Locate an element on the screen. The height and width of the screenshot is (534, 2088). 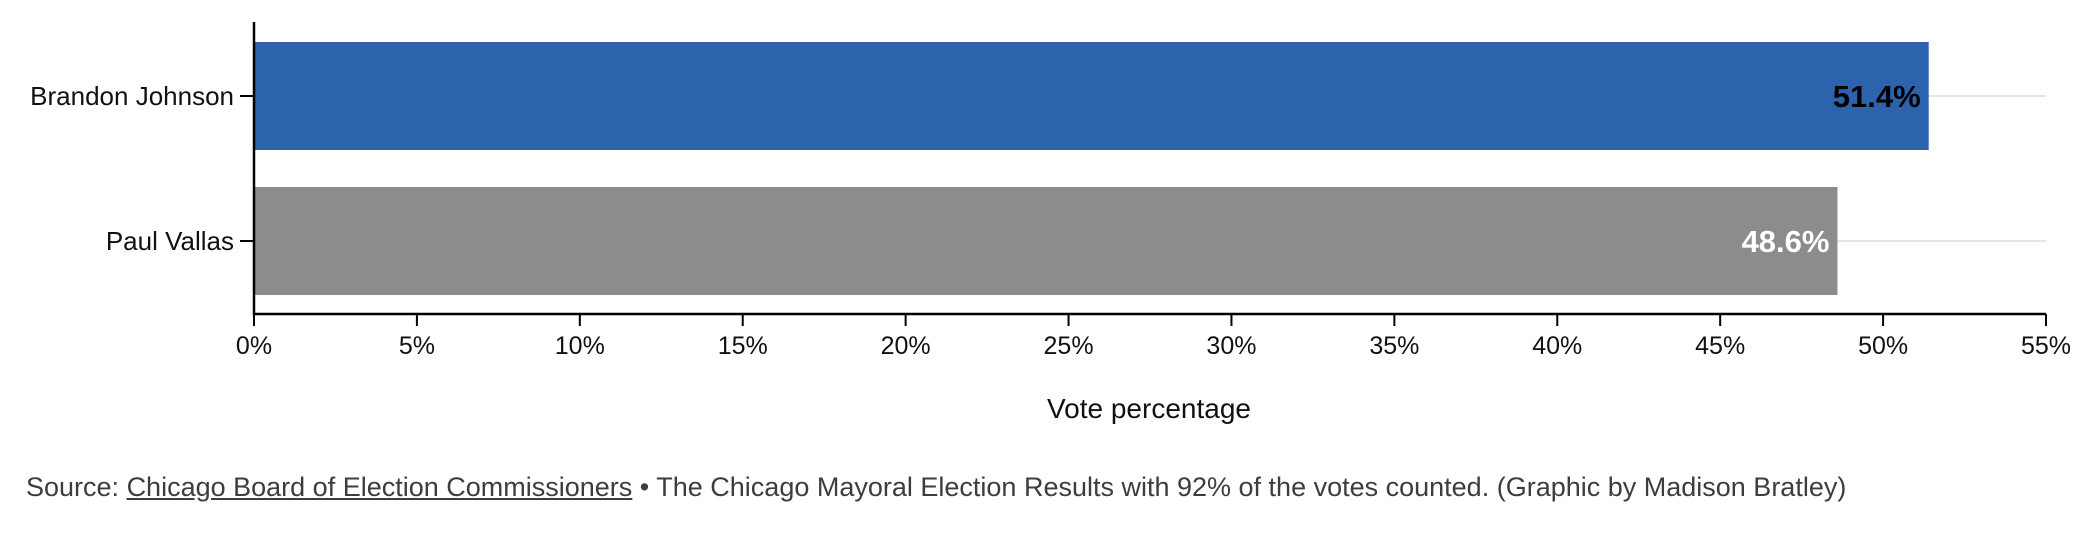
x-tick-label: 35% is located at coordinates (1394, 346).